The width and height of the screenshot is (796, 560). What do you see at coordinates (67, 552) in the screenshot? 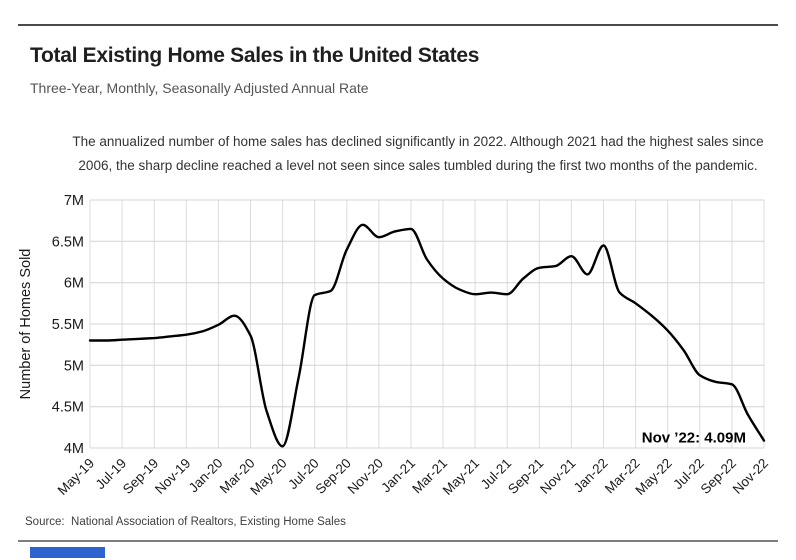
I see `brand-accent-bar` at bounding box center [67, 552].